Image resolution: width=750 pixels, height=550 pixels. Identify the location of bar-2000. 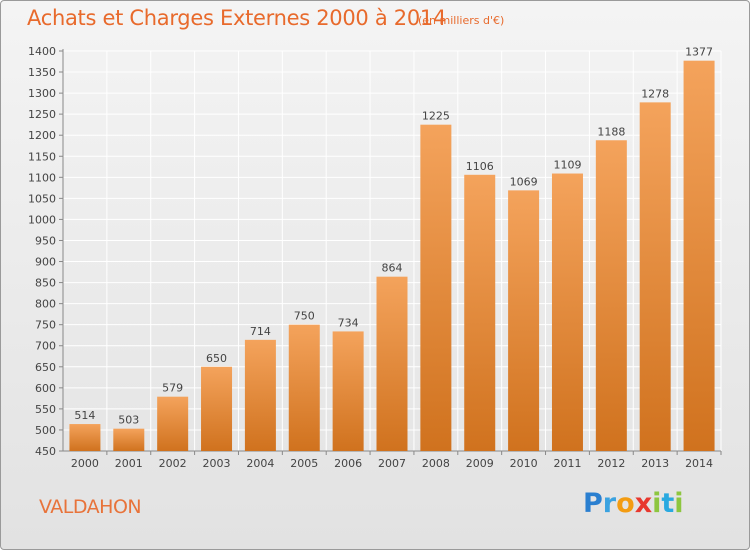
(85, 437).